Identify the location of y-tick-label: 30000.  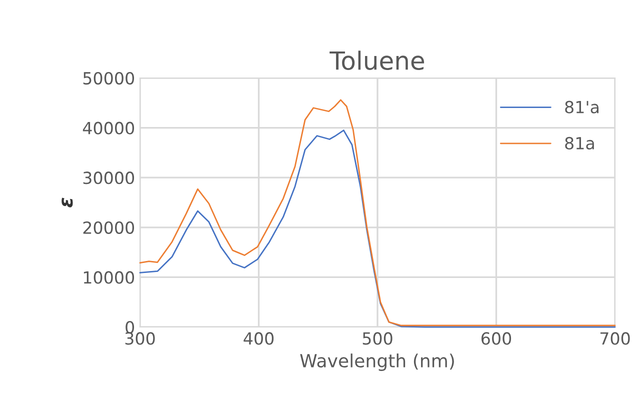
(108, 178).